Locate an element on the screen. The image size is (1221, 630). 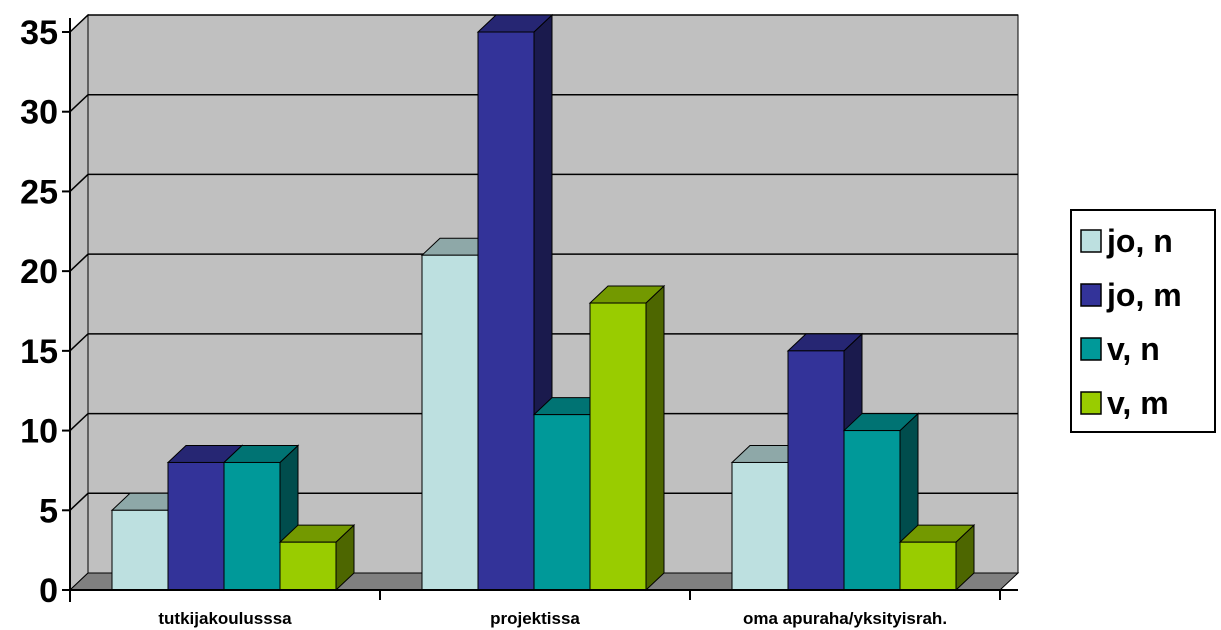
legend-item: jo, m is located at coordinates (1131, 295).